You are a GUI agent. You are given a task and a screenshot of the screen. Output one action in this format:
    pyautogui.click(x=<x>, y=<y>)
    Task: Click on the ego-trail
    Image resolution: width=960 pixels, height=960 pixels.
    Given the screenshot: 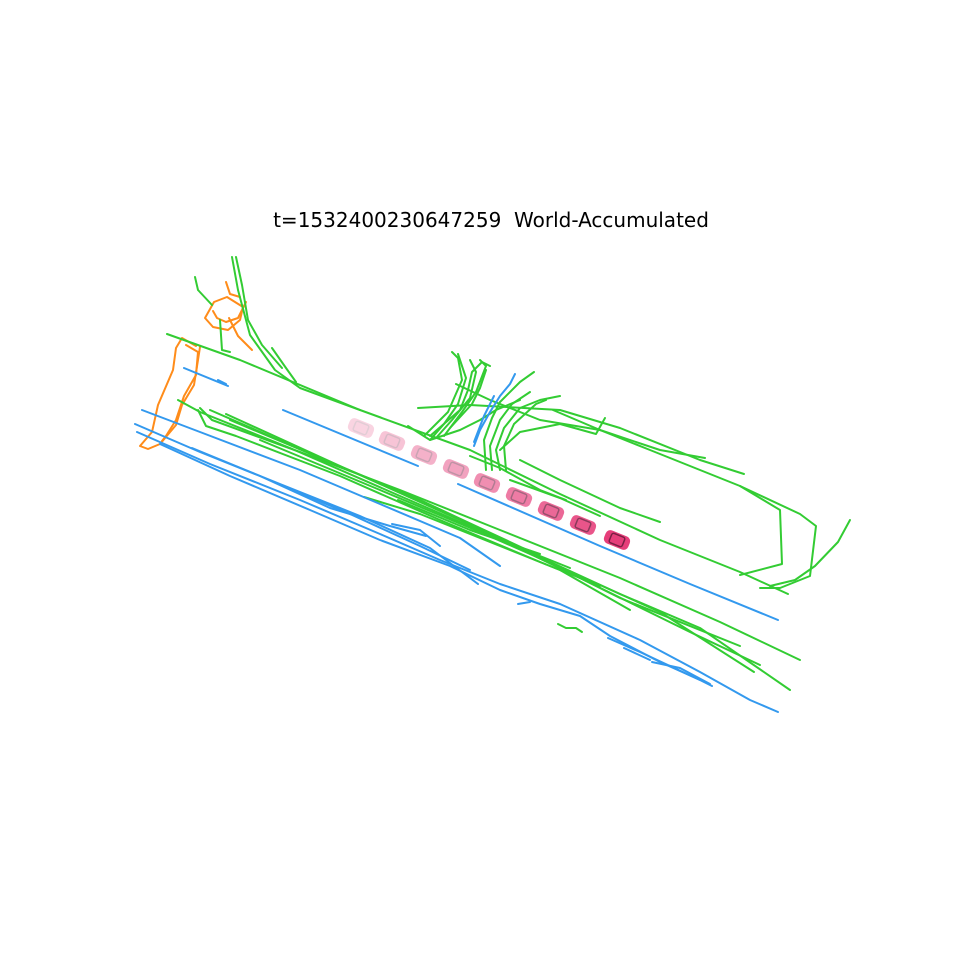 What is the action you would take?
    pyautogui.click(x=489, y=484)
    